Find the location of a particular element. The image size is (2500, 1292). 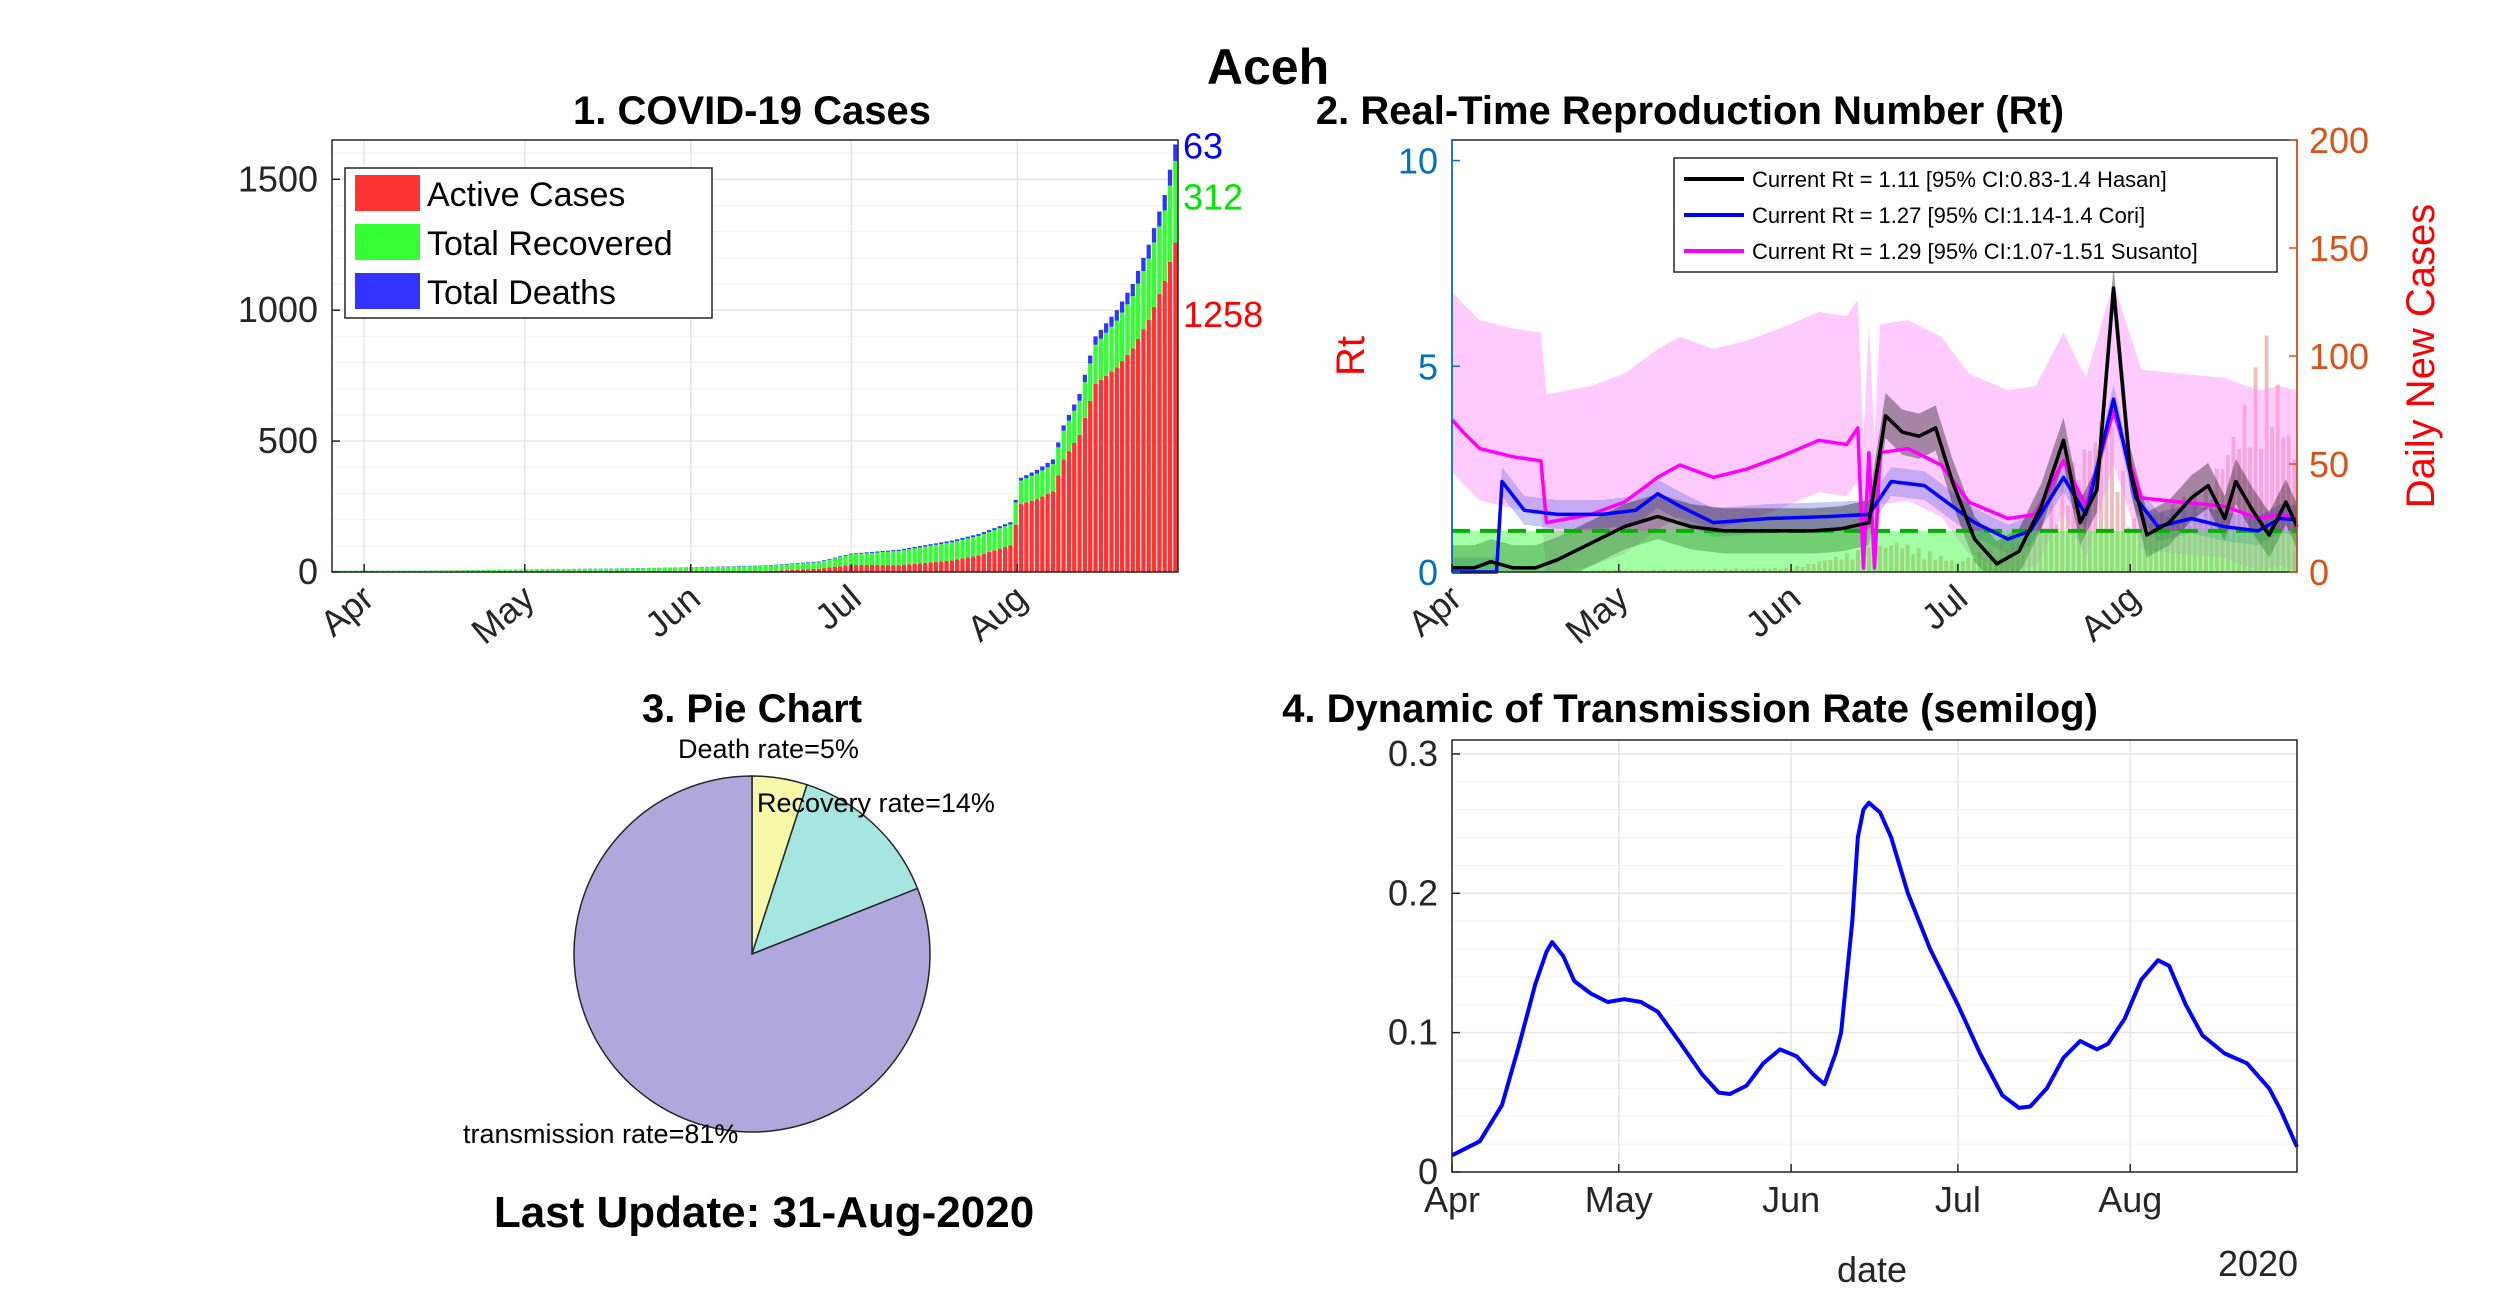

transmission-x-tick-label: May is located at coordinates (1619, 1199).